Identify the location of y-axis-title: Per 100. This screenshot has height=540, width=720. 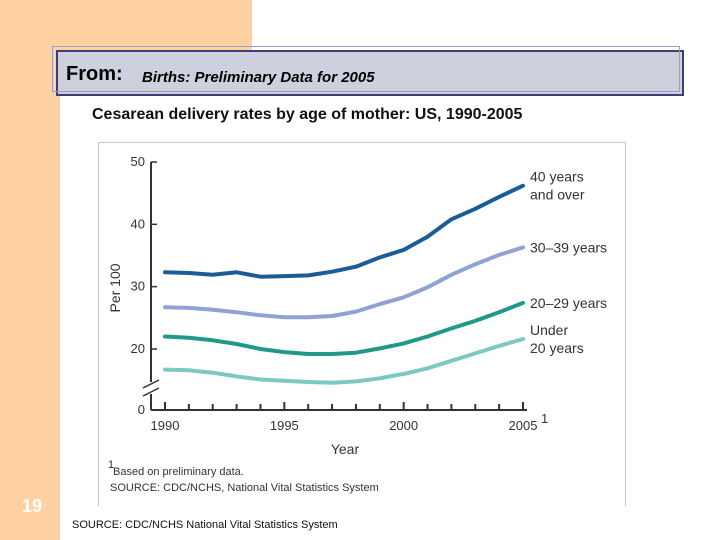
(115, 287).